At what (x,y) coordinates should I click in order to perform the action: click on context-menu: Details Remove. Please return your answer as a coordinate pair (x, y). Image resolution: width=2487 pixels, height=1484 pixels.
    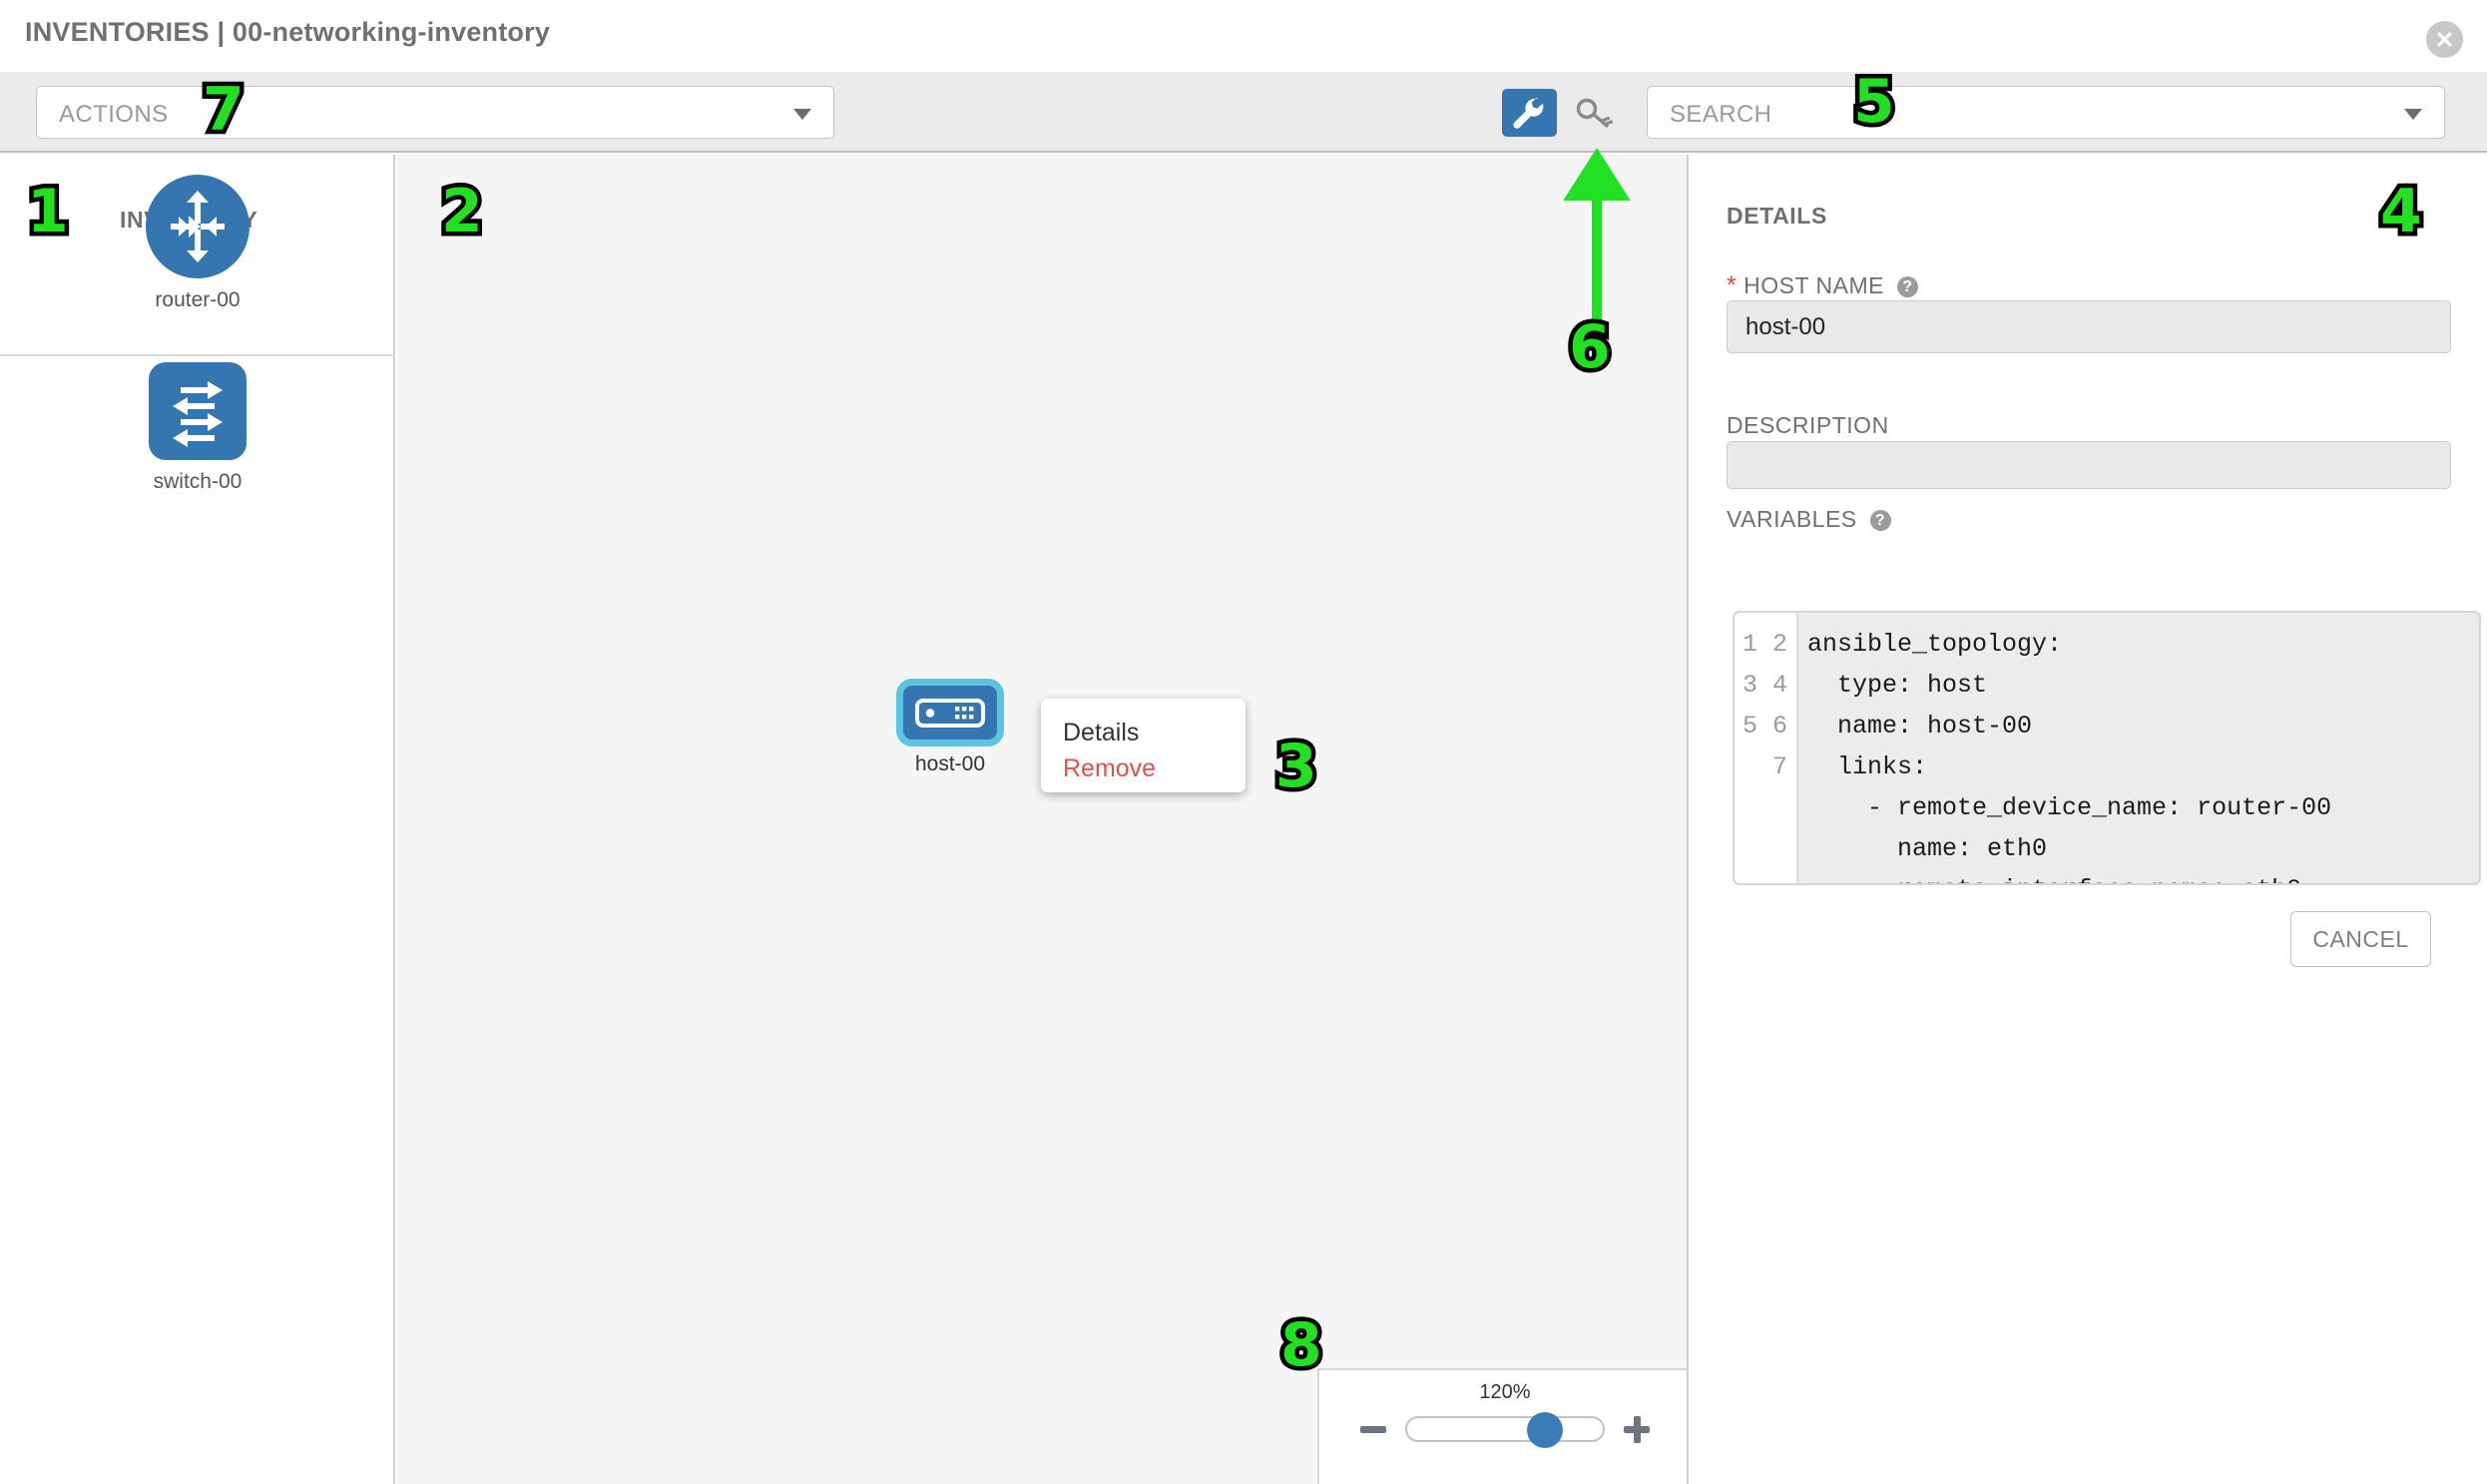
    Looking at the image, I should click on (1143, 745).